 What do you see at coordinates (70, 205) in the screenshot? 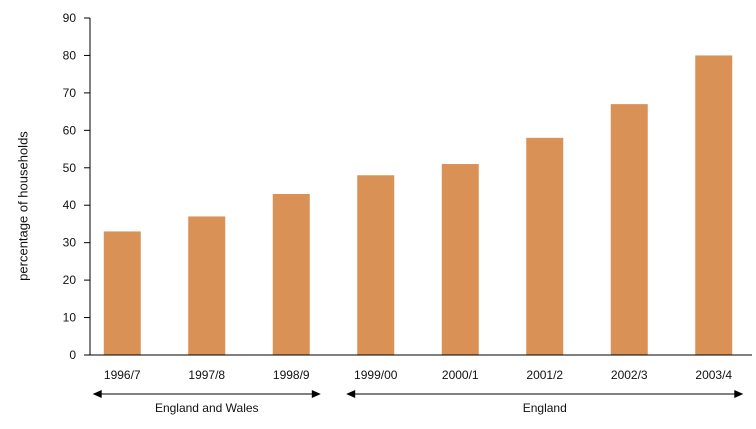
I see `y-tick-label: 40` at bounding box center [70, 205].